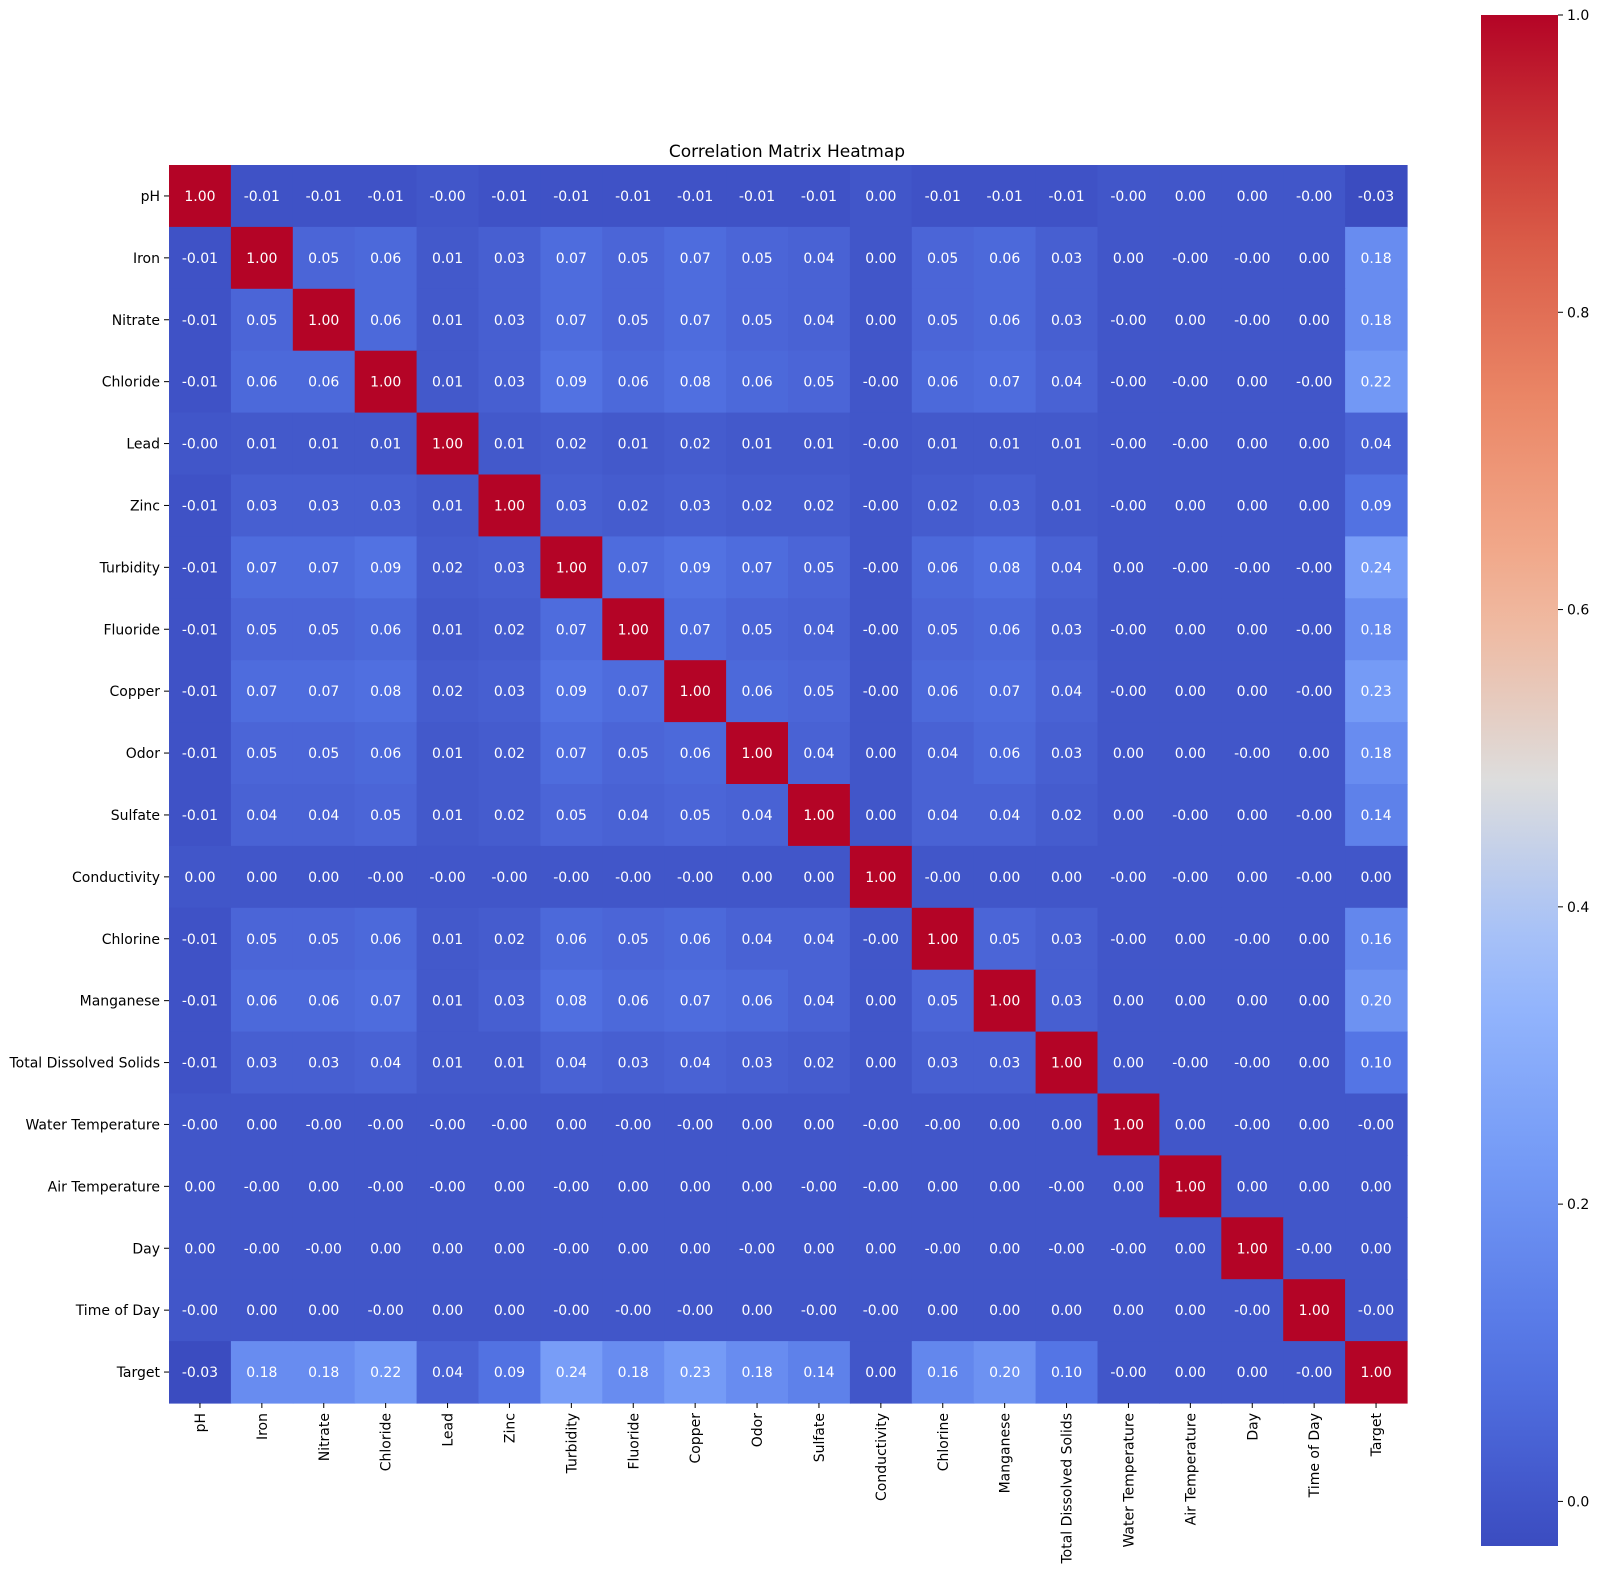  Describe the element at coordinates (131, 383) in the screenshot. I see `y-axis-tick-label: Chloride` at that location.